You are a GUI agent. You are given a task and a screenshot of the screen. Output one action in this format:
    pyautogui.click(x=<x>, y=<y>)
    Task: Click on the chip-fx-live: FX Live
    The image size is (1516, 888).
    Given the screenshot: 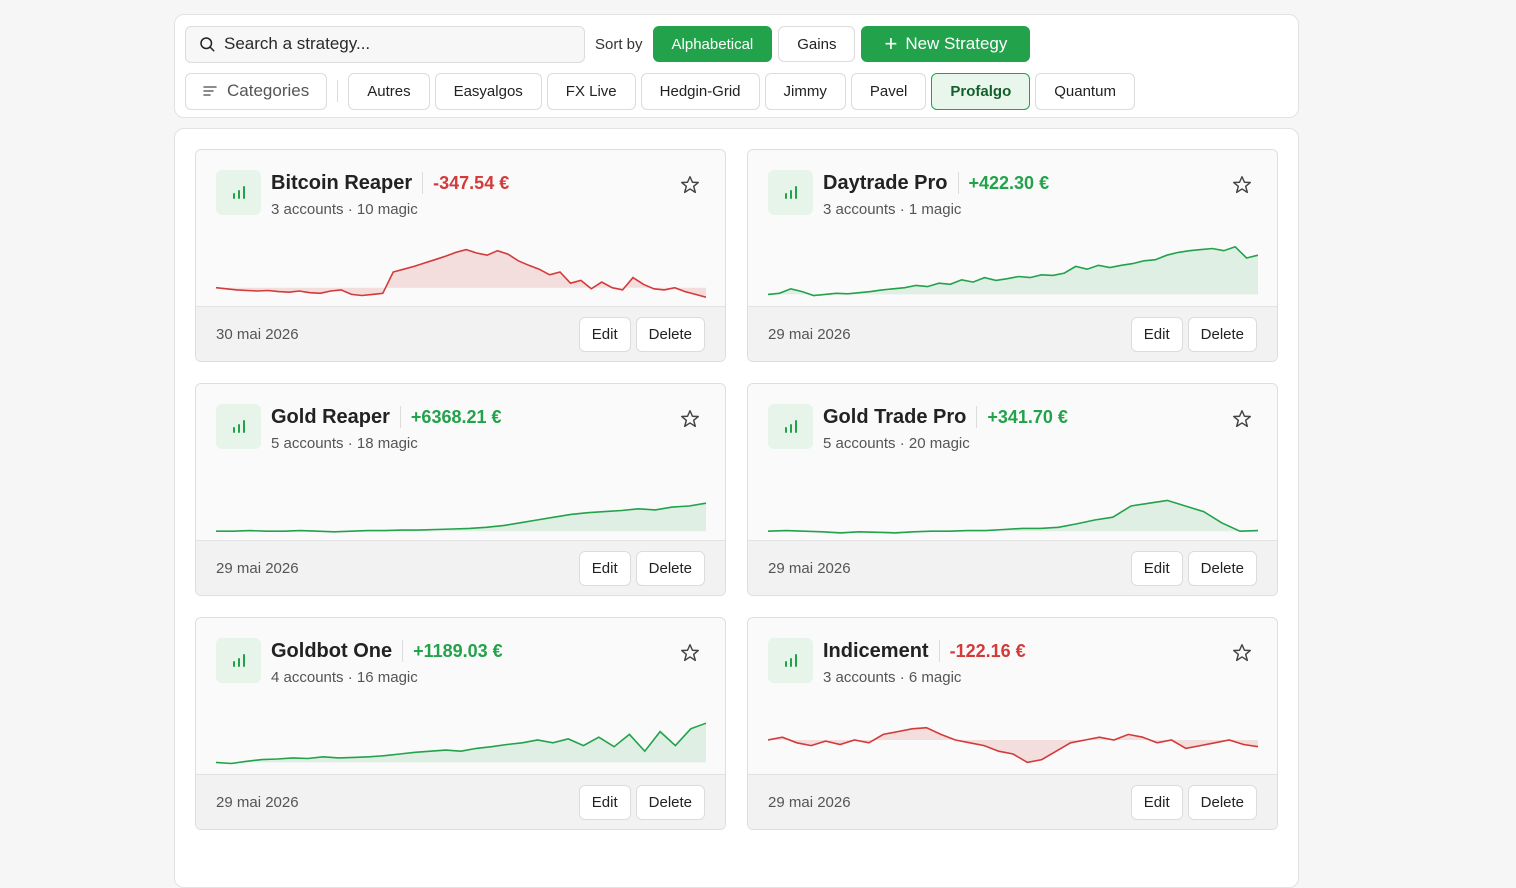 What is the action you would take?
    pyautogui.click(x=591, y=91)
    